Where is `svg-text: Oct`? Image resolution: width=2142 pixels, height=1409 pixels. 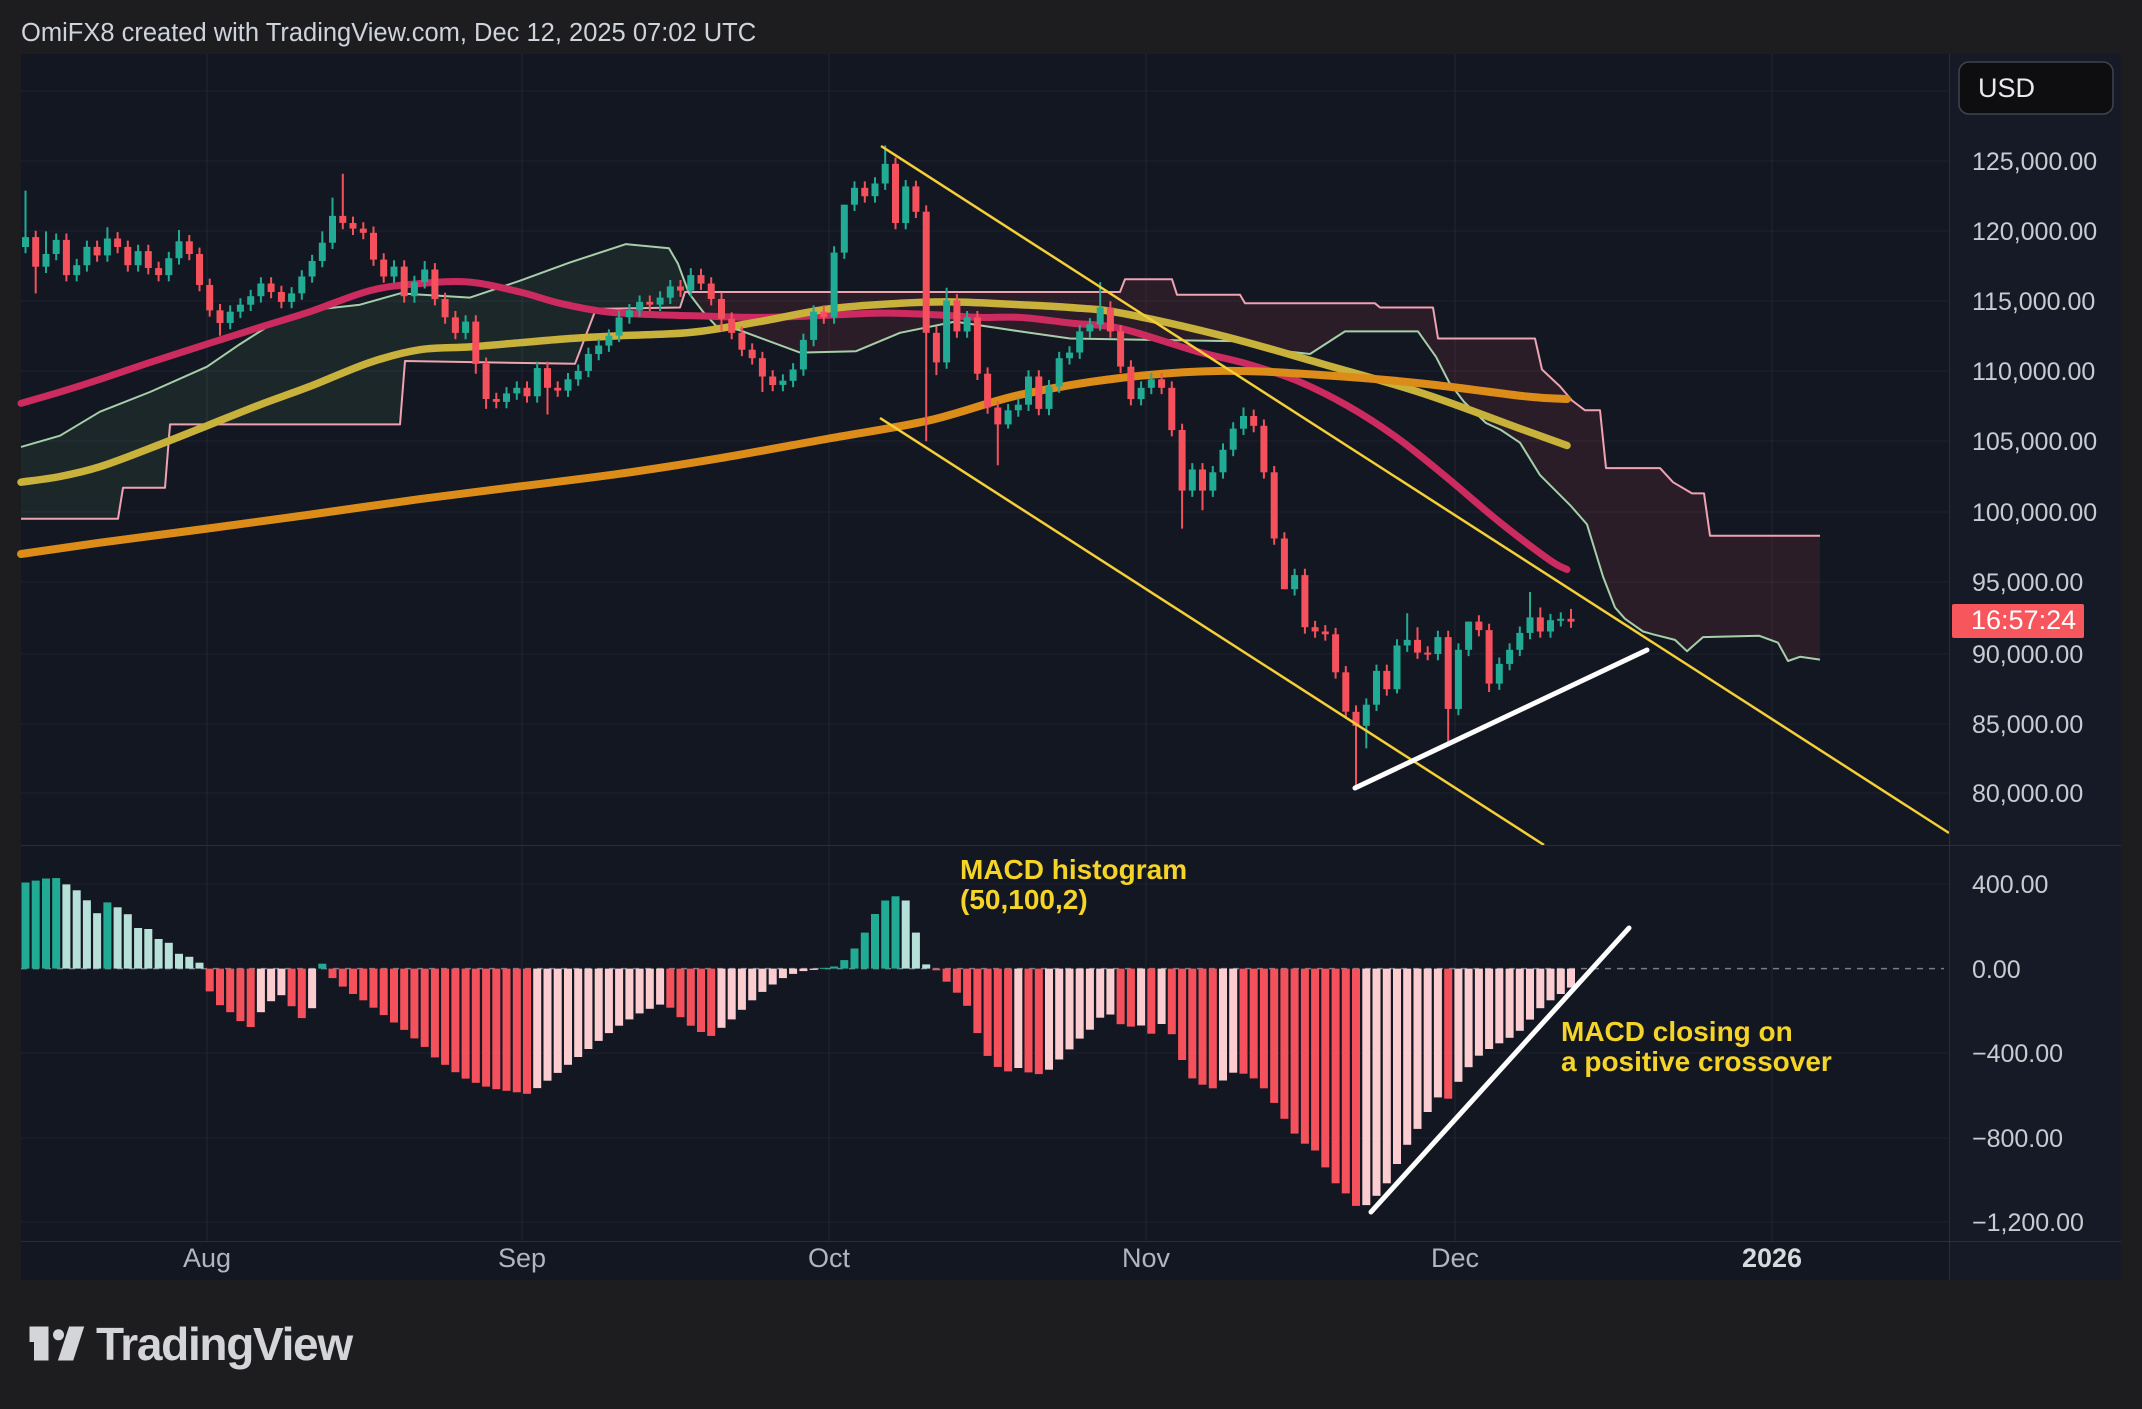
svg-text: Oct is located at coordinates (829, 1258).